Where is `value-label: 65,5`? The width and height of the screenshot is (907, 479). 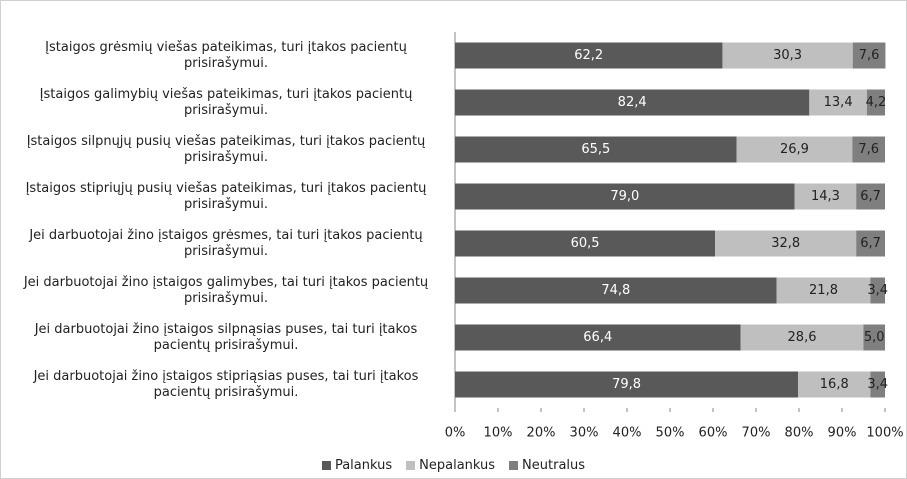 value-label: 65,5 is located at coordinates (595, 149).